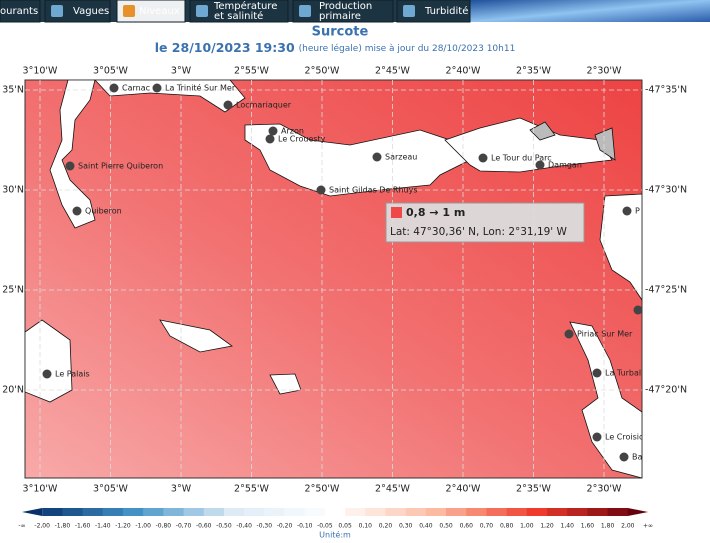 This screenshot has width=710, height=543. I want to click on legend-label: -1,80, so click(63, 526).